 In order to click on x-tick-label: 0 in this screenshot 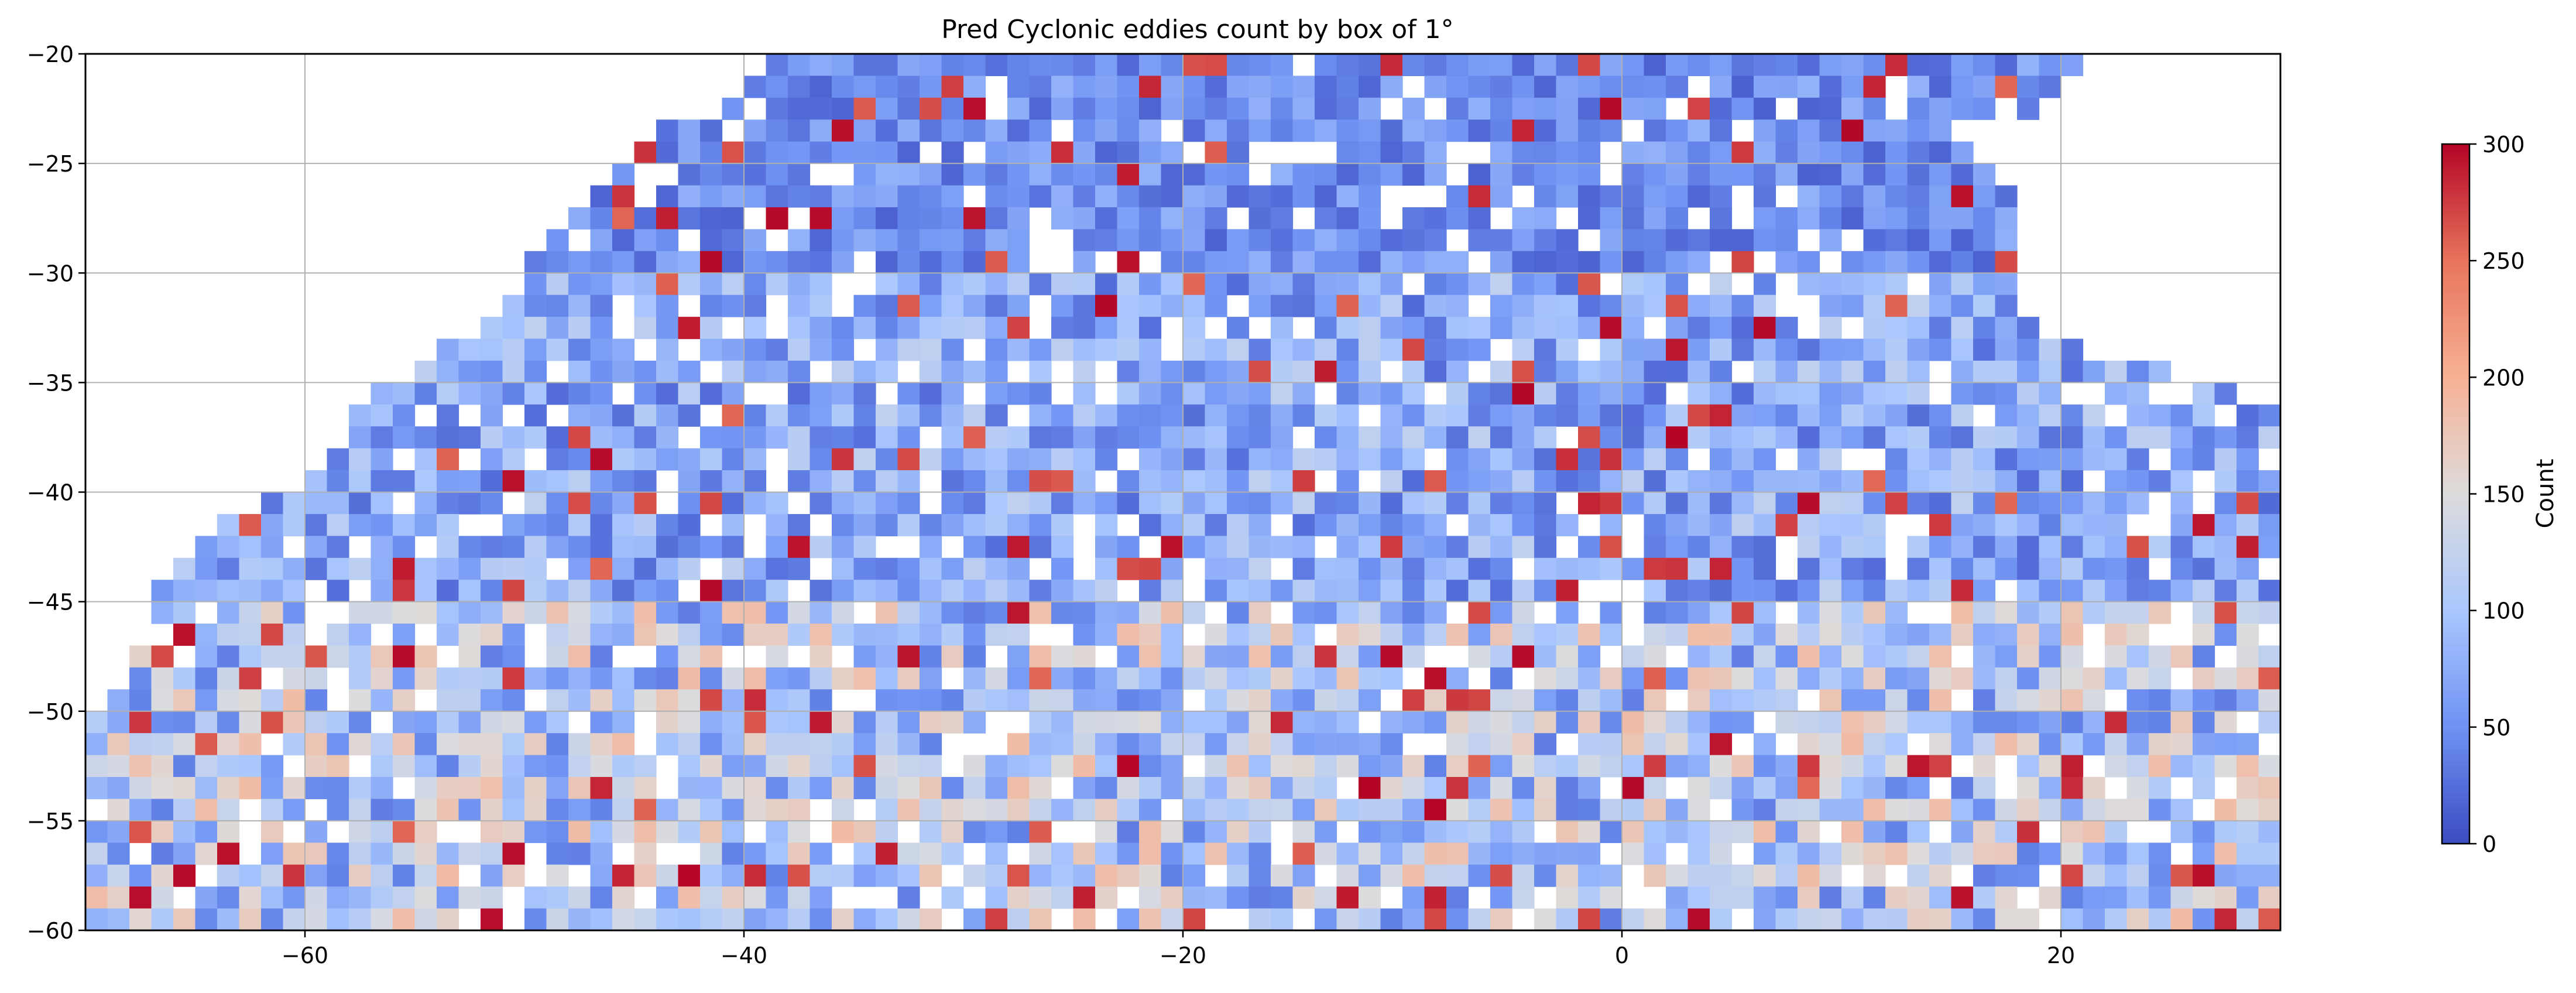, I will do `click(1622, 955)`.